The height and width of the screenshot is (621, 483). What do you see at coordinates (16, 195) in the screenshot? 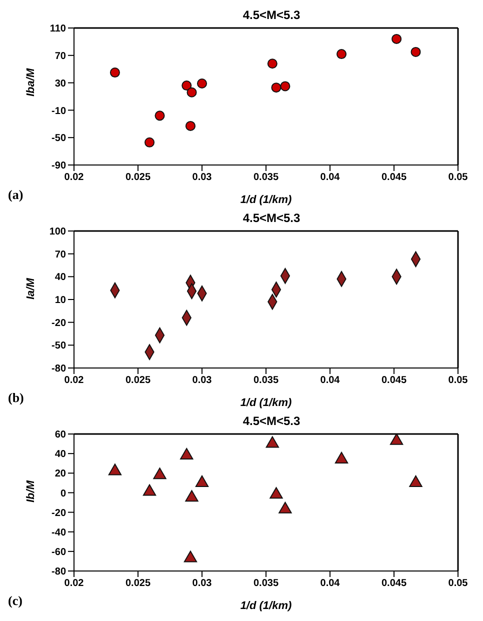
I see `text: (a)` at bounding box center [16, 195].